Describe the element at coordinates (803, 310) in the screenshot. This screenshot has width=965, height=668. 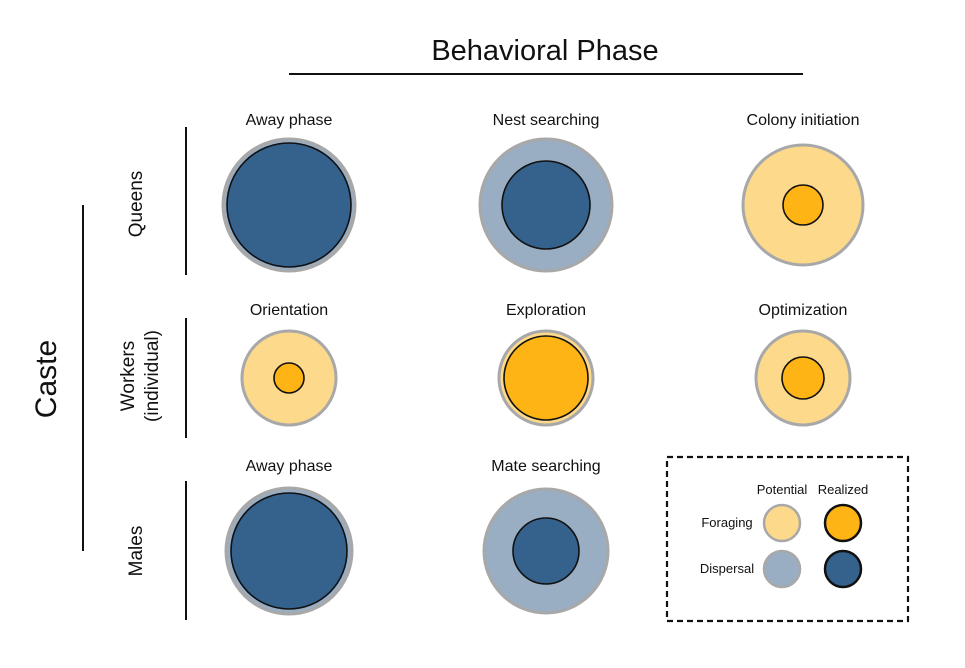
I see `phase-label: Optimization` at that location.